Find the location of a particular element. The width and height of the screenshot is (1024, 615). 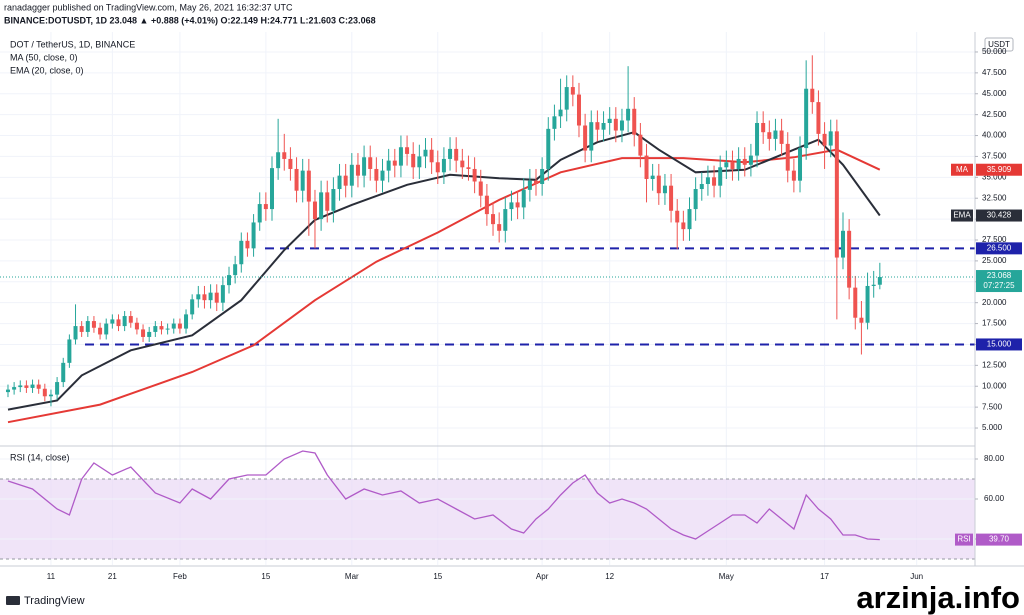

x-tick-label: Apr is located at coordinates (542, 576).